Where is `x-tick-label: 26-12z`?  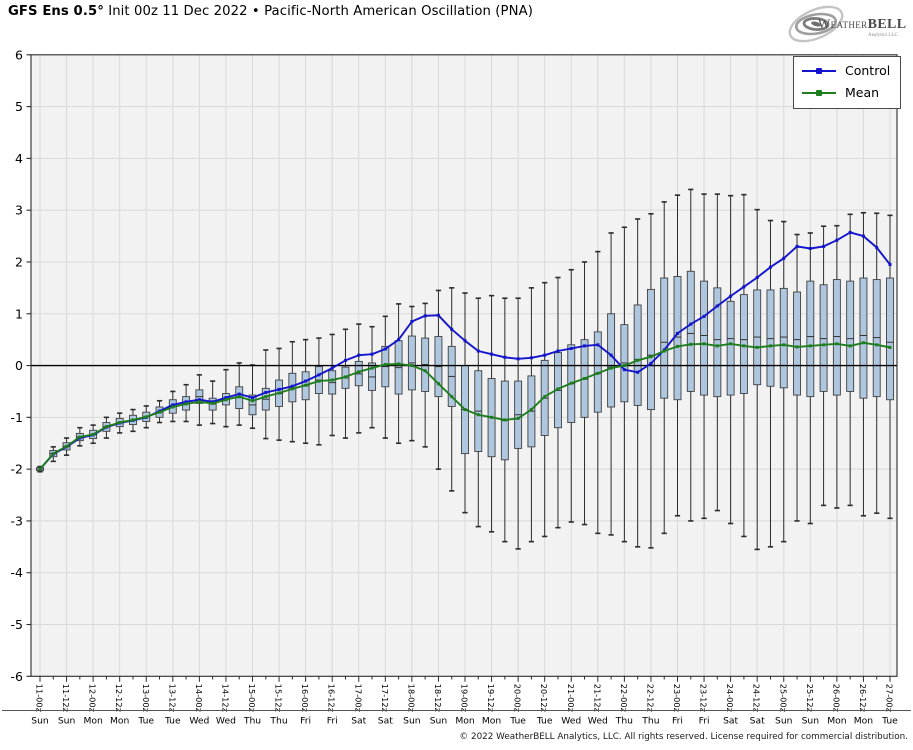 x-tick-label: 26-12z is located at coordinates (863, 698).